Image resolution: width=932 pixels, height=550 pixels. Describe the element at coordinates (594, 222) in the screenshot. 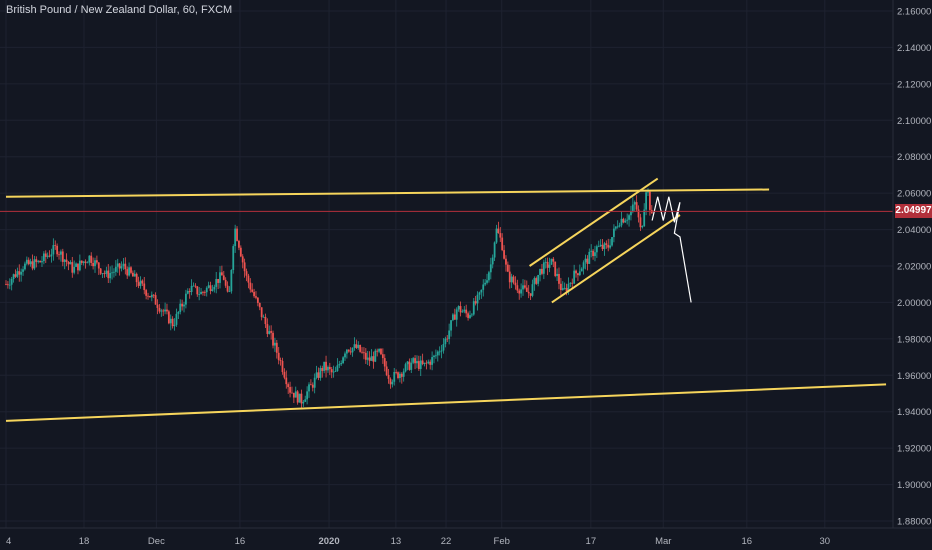

I see `trendline-channel-top` at that location.